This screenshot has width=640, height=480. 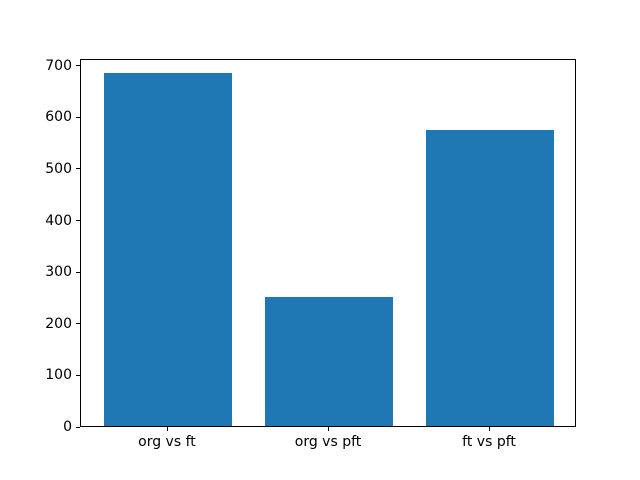 I want to click on y-tick-label-200: 200, so click(x=58, y=323).